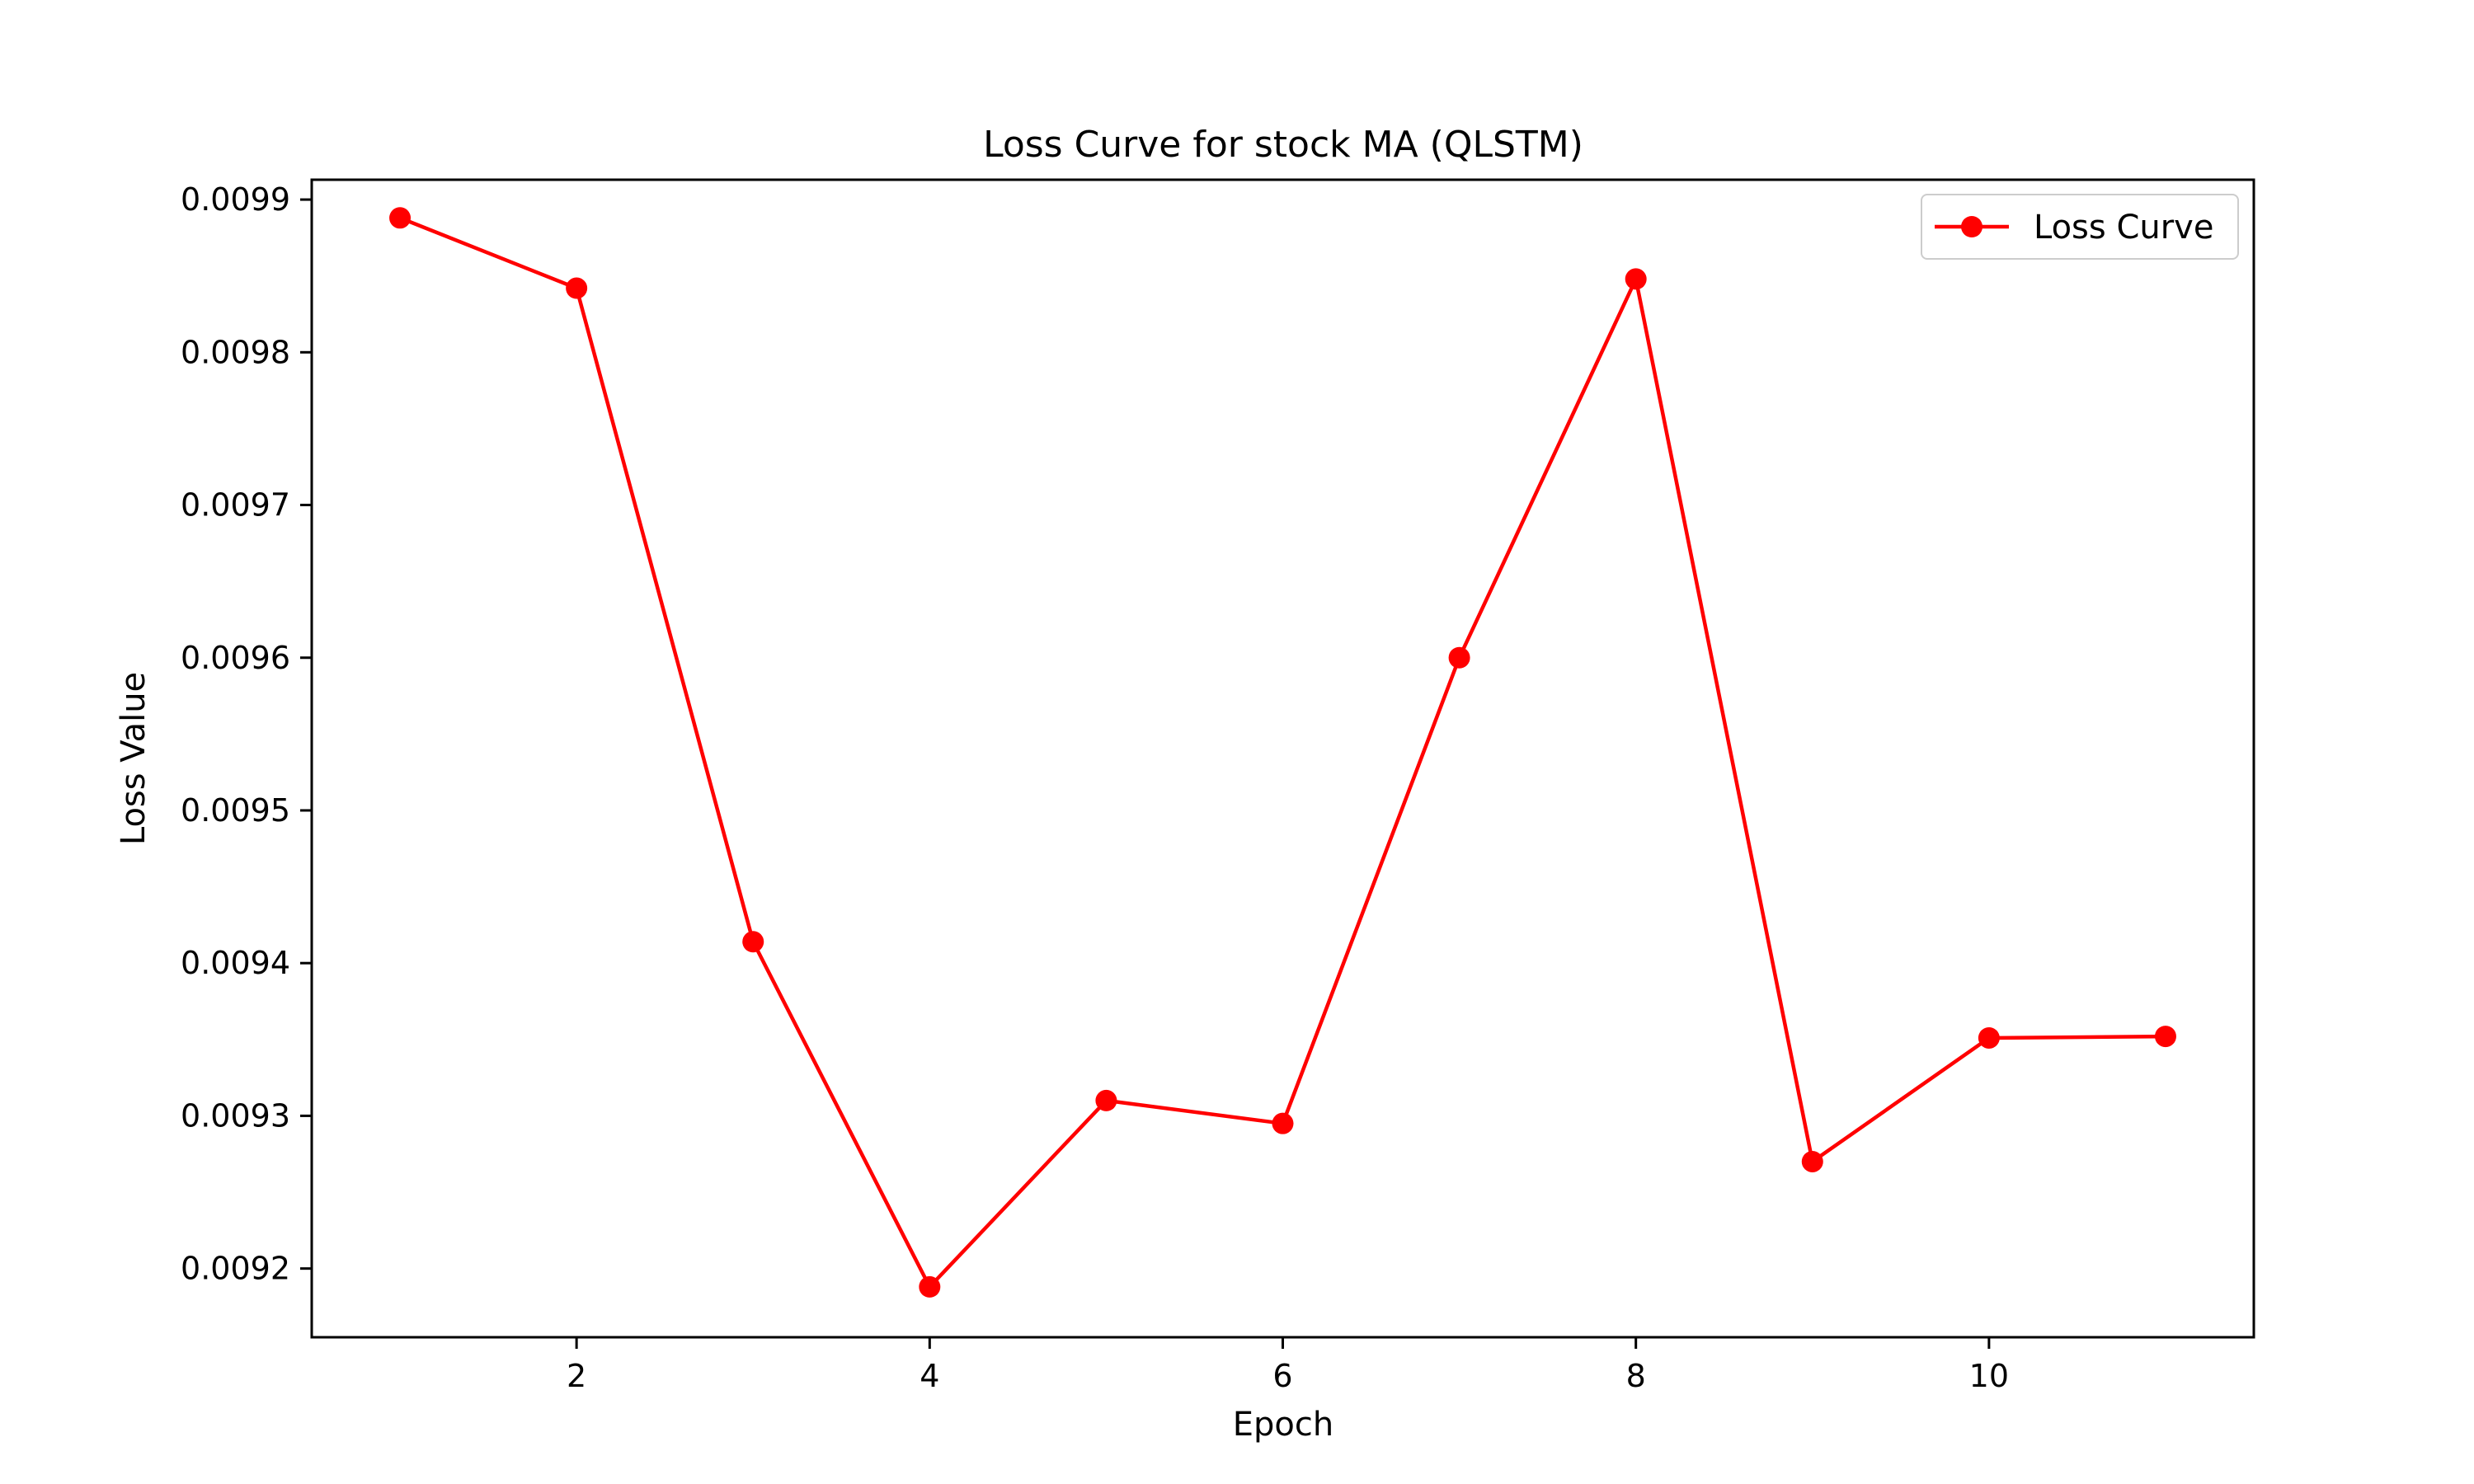  Describe the element at coordinates (2123, 228) in the screenshot. I see `legend-label: Loss Curve` at that location.